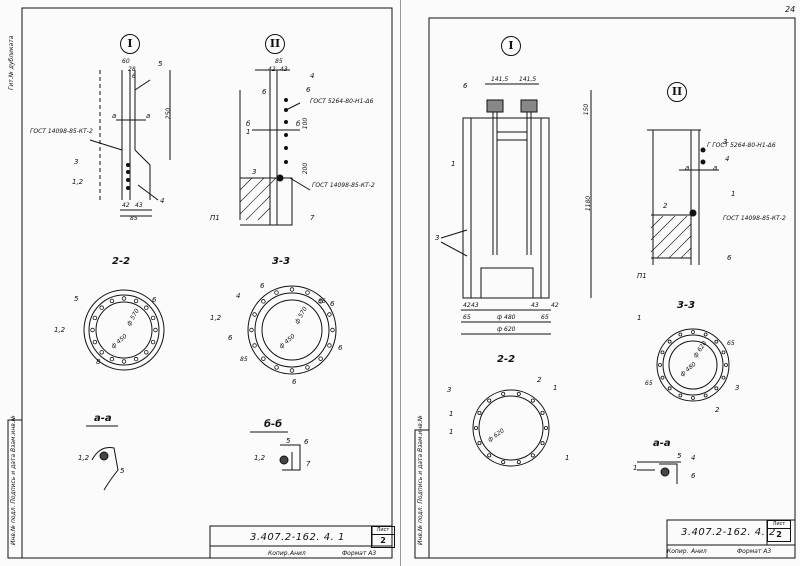  I want to click on dim-label: 200, so click(306, 168).